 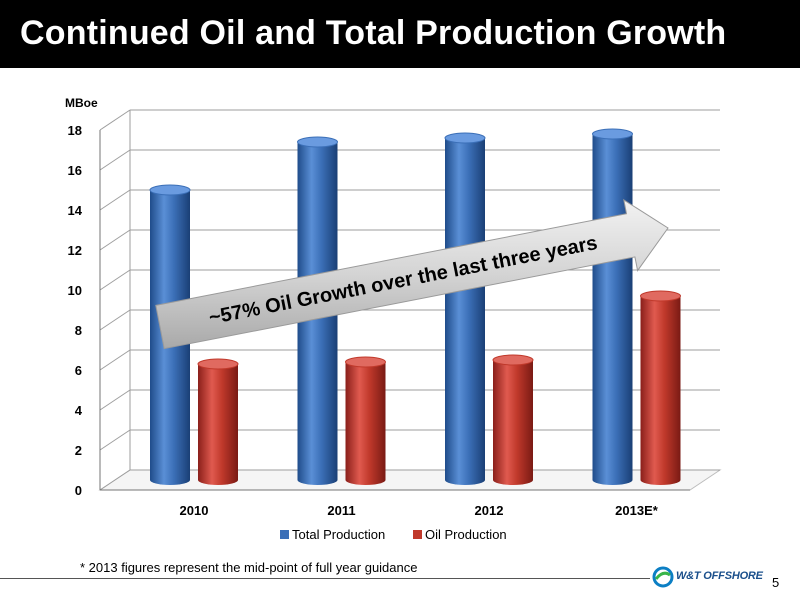 What do you see at coordinates (78, 330) in the screenshot?
I see `y-tick-label: 8` at bounding box center [78, 330].